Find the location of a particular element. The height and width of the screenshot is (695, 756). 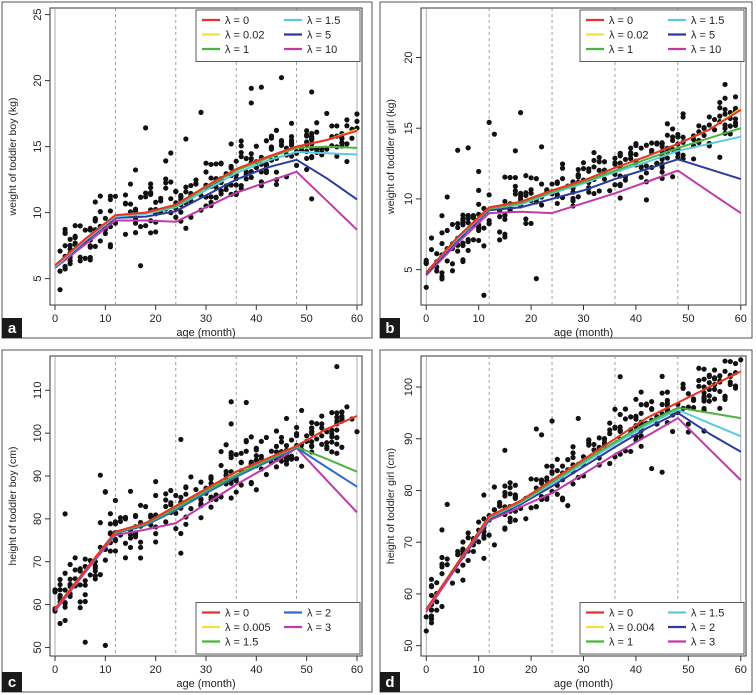

x-tick-label: 60 is located at coordinates (741, 319).